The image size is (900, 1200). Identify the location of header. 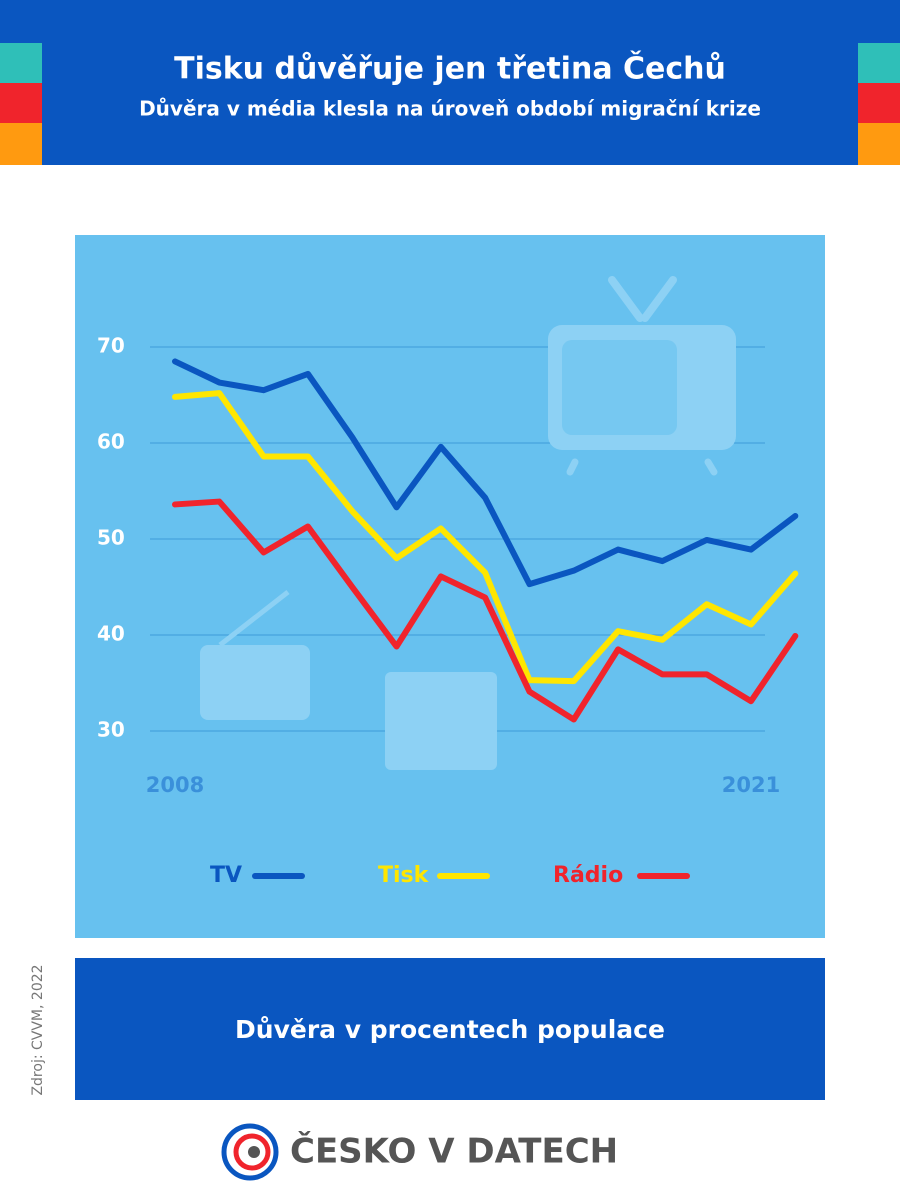
(450, 82).